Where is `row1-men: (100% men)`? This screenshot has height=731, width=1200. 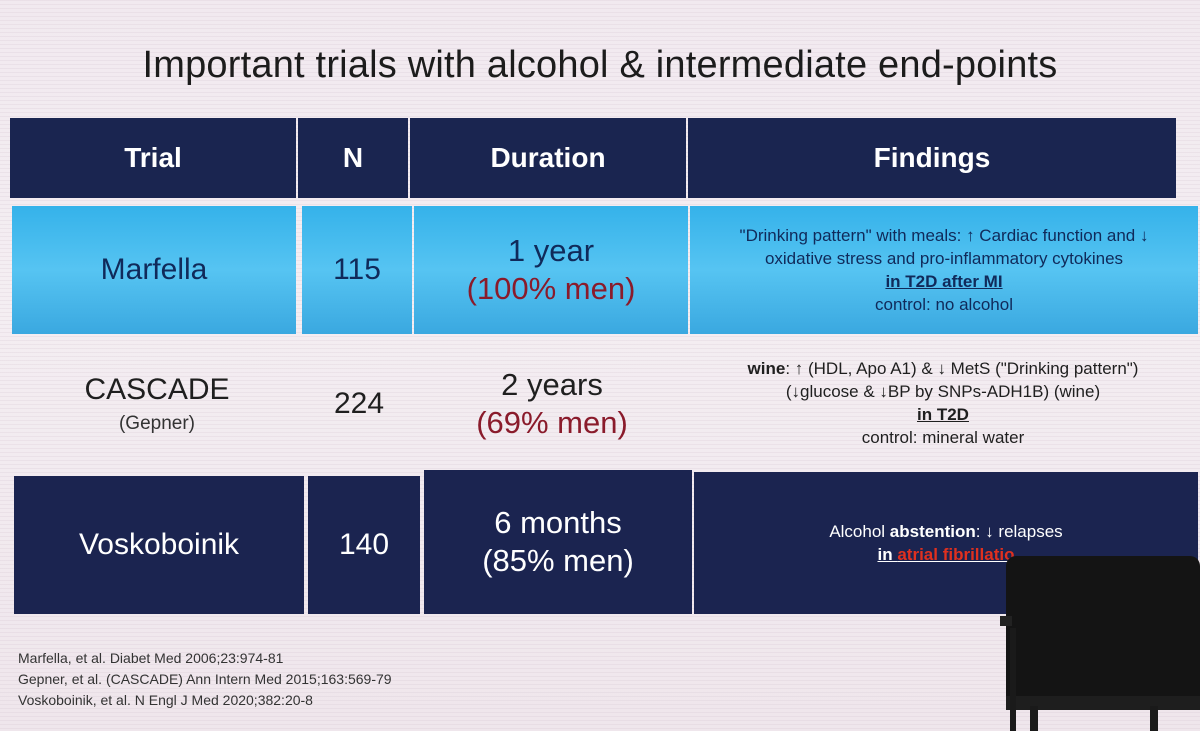 row1-men: (100% men) is located at coordinates (551, 288).